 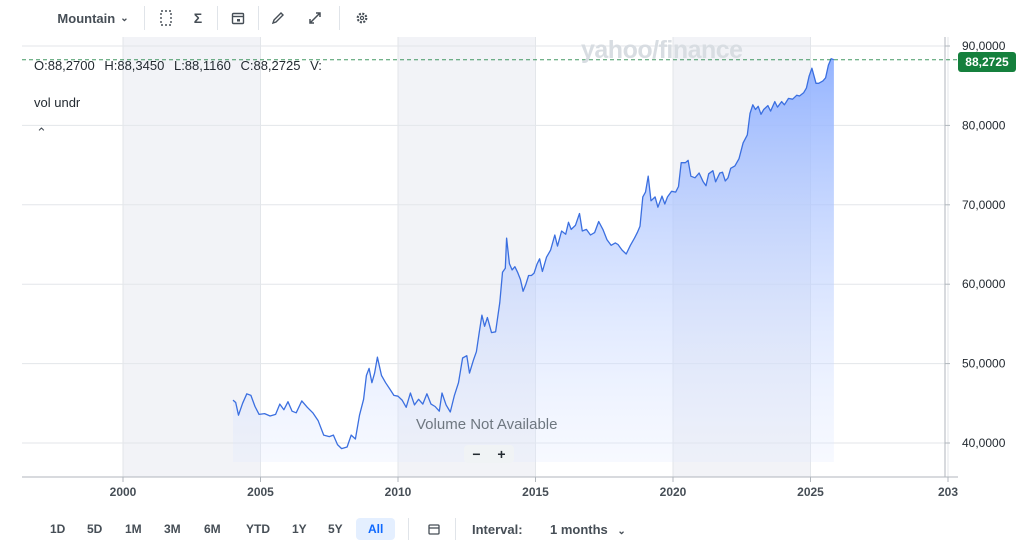 What do you see at coordinates (362, 18) in the screenshot?
I see `settings-icon` at bounding box center [362, 18].